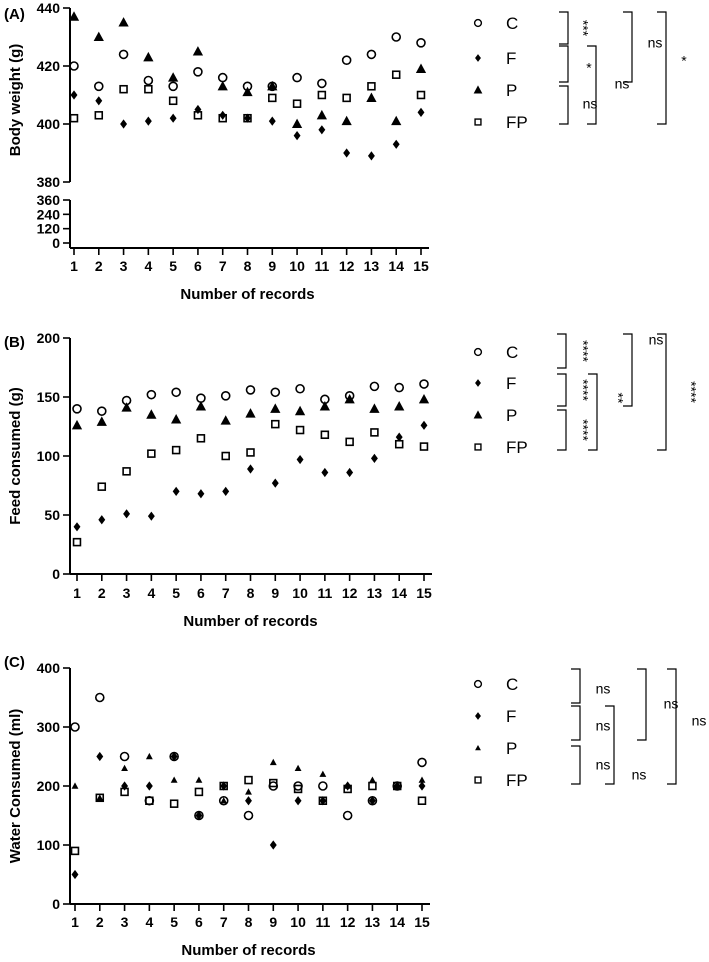 This screenshot has height=962, width=709. I want to click on x-tick-label: 2, so click(102, 593).